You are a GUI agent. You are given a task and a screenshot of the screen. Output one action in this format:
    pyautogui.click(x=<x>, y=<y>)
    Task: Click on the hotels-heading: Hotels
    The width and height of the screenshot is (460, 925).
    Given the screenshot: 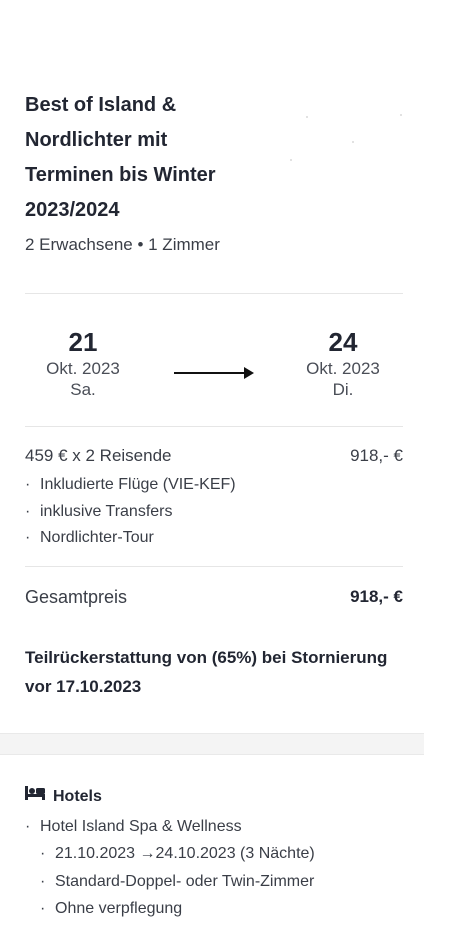 What is the action you would take?
    pyautogui.click(x=63, y=795)
    